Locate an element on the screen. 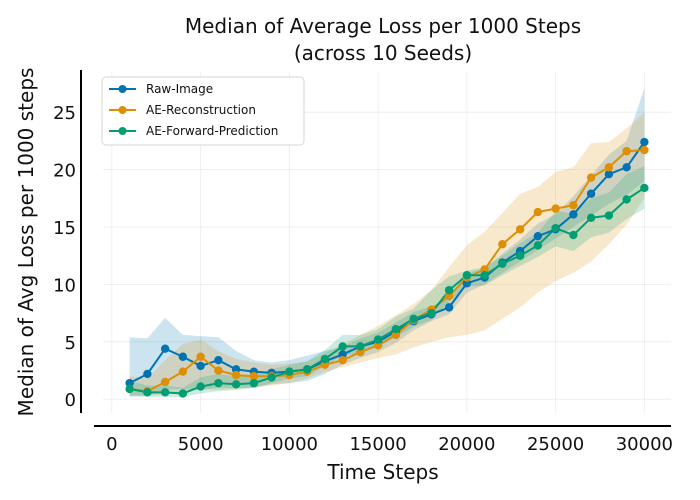  y-tick-label: 5 is located at coordinates (70, 343).